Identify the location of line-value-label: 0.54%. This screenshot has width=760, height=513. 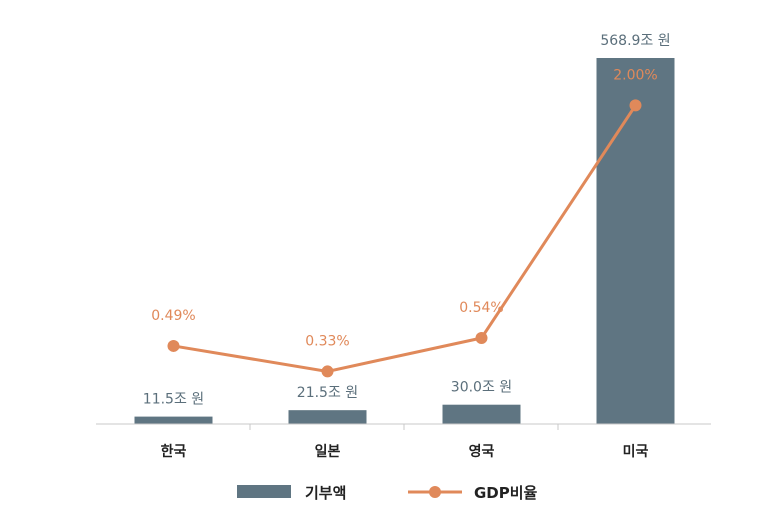
(481, 308).